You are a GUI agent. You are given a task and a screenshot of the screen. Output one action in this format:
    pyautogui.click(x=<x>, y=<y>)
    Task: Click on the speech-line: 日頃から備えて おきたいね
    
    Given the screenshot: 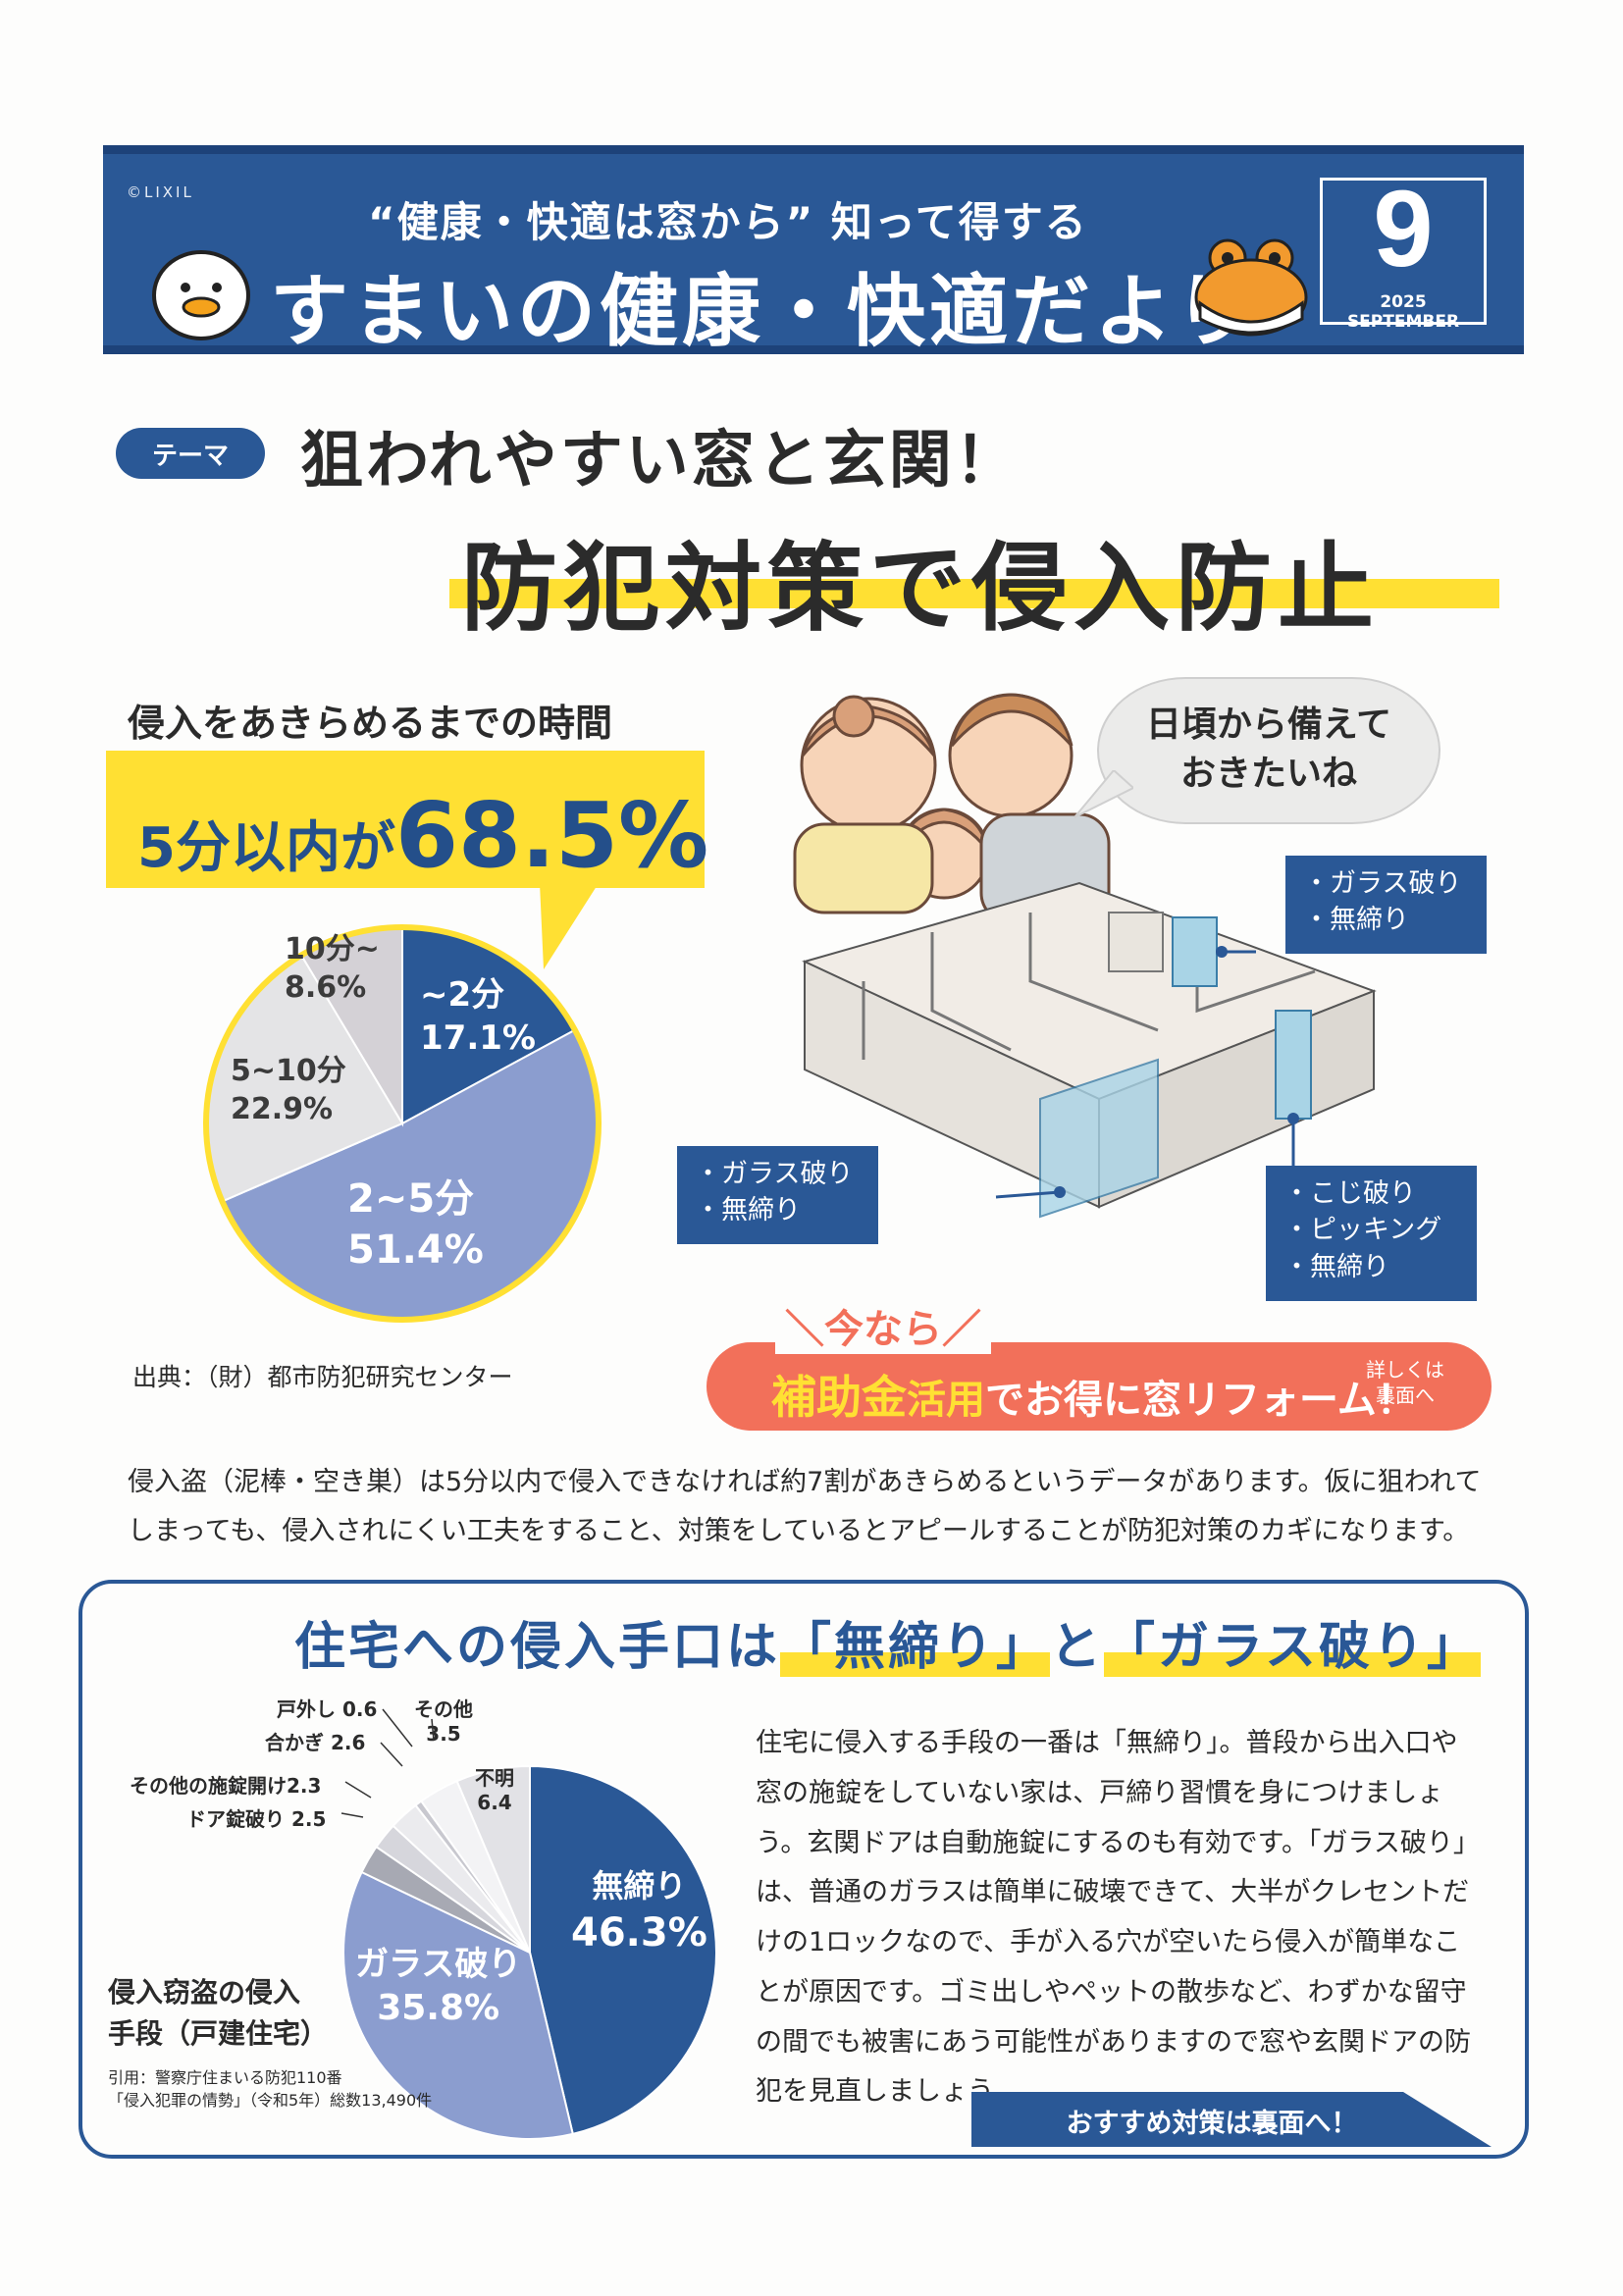 What is the action you would take?
    pyautogui.click(x=1268, y=749)
    